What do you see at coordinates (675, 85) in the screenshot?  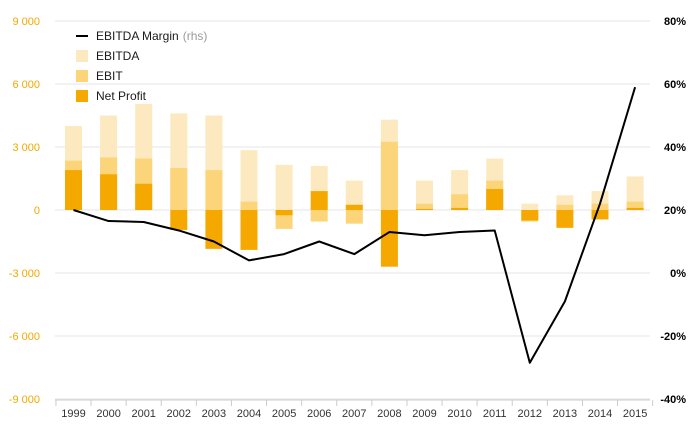 I see `right-tick-label: 60%` at bounding box center [675, 85].